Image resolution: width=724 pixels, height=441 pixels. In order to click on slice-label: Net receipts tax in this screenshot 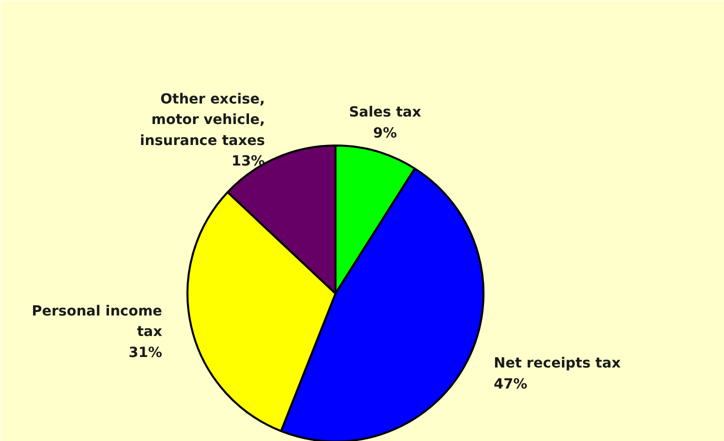, I will do `click(557, 364)`.